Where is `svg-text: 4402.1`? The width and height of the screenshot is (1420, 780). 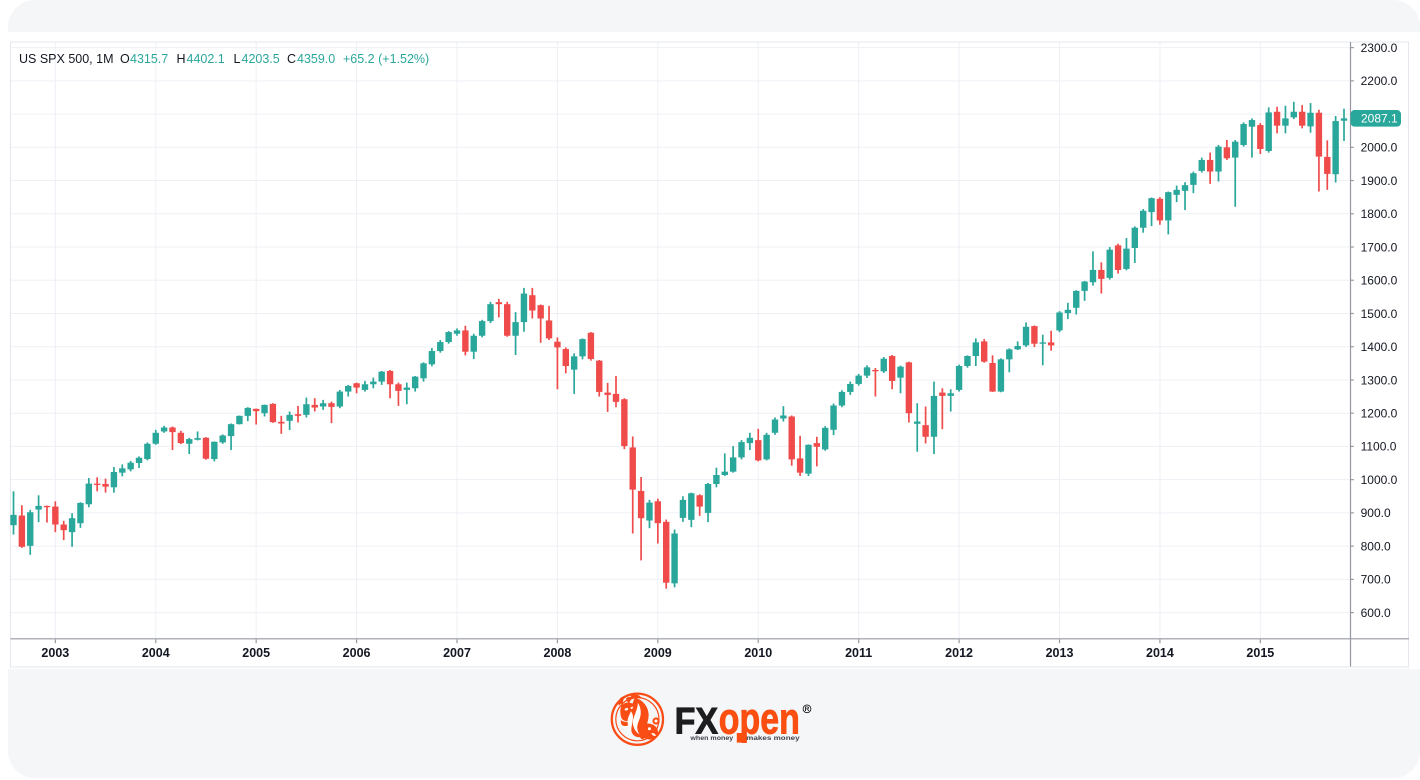
svg-text: 4402.1 is located at coordinates (206, 59).